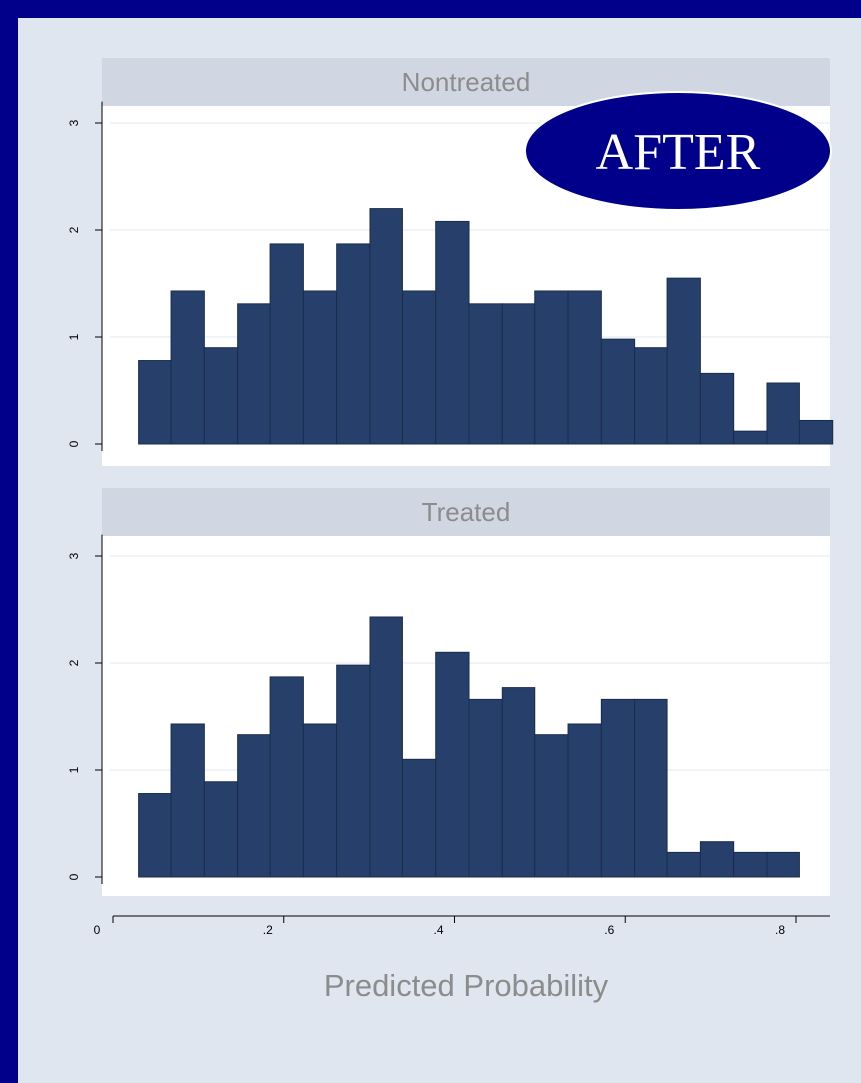 This screenshot has height=1083, width=861. I want to click on panel-title-treated: Treated, so click(466, 512).